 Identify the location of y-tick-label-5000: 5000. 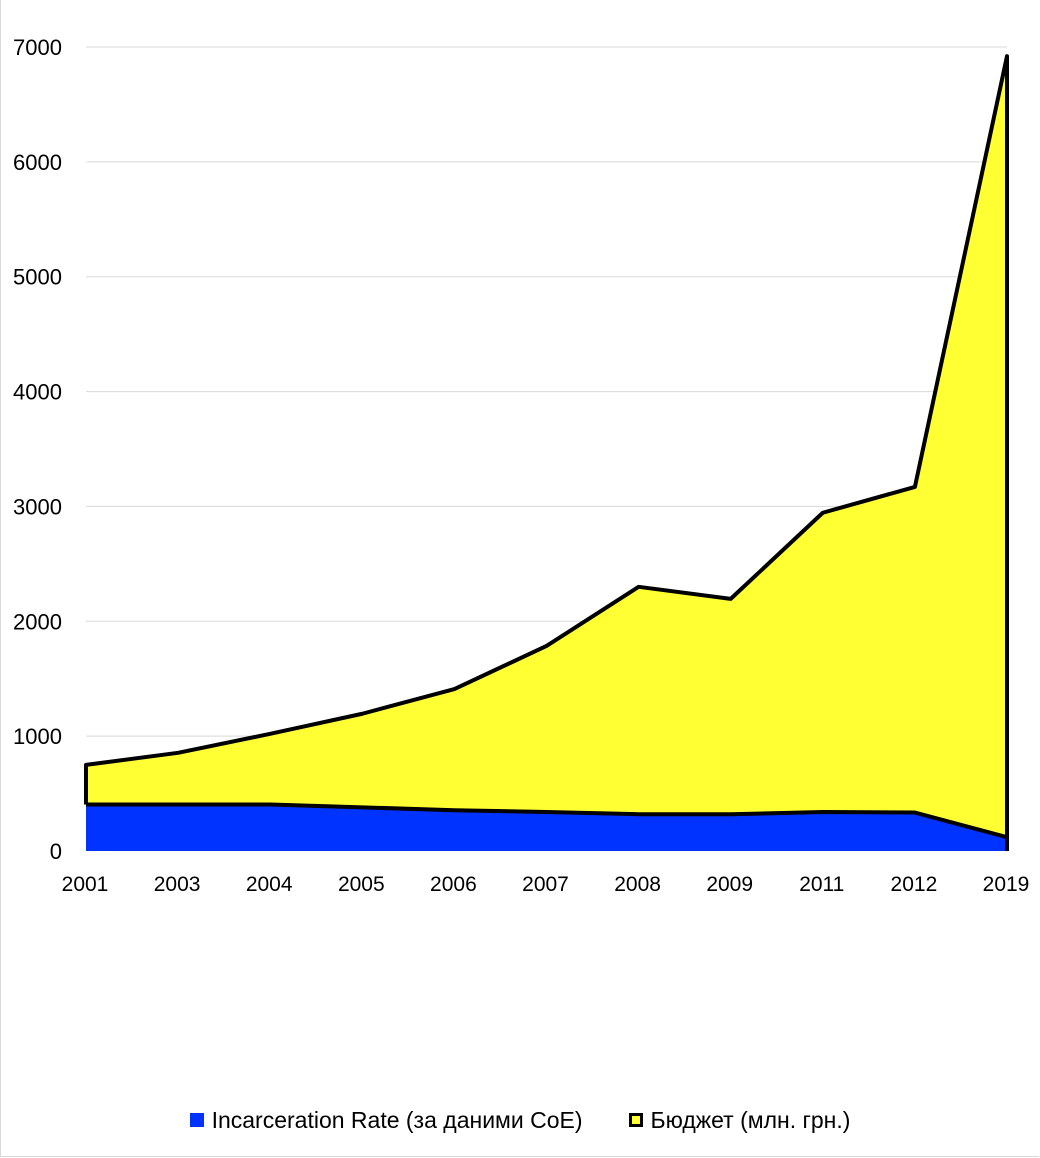
(37, 277).